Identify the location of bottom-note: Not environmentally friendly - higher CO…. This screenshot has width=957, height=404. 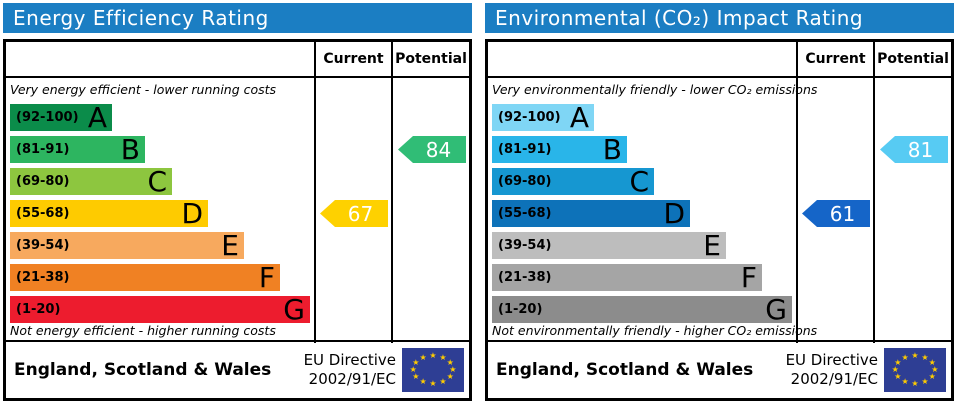
(655, 330).